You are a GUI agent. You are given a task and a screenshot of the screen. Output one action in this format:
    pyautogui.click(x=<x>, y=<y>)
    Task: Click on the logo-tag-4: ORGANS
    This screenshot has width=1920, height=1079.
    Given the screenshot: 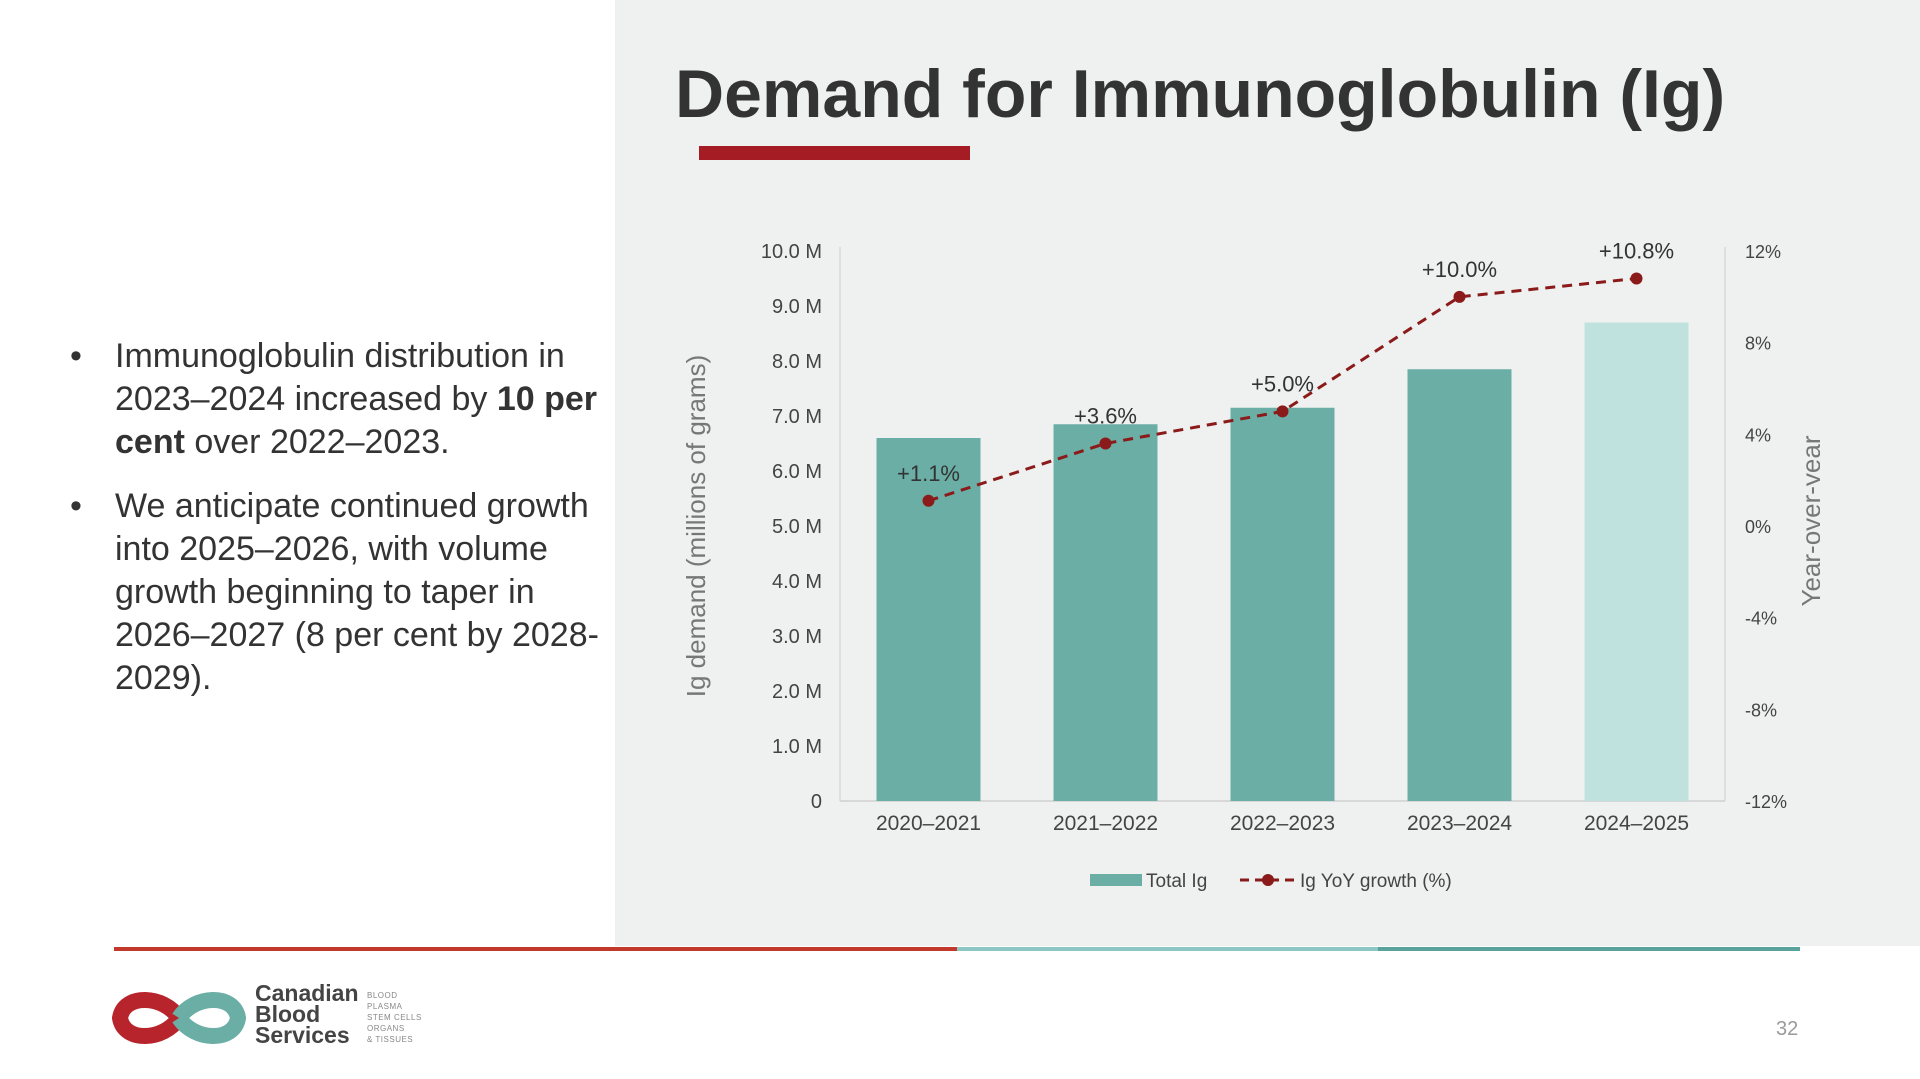 What is the action you would take?
    pyautogui.click(x=386, y=1028)
    